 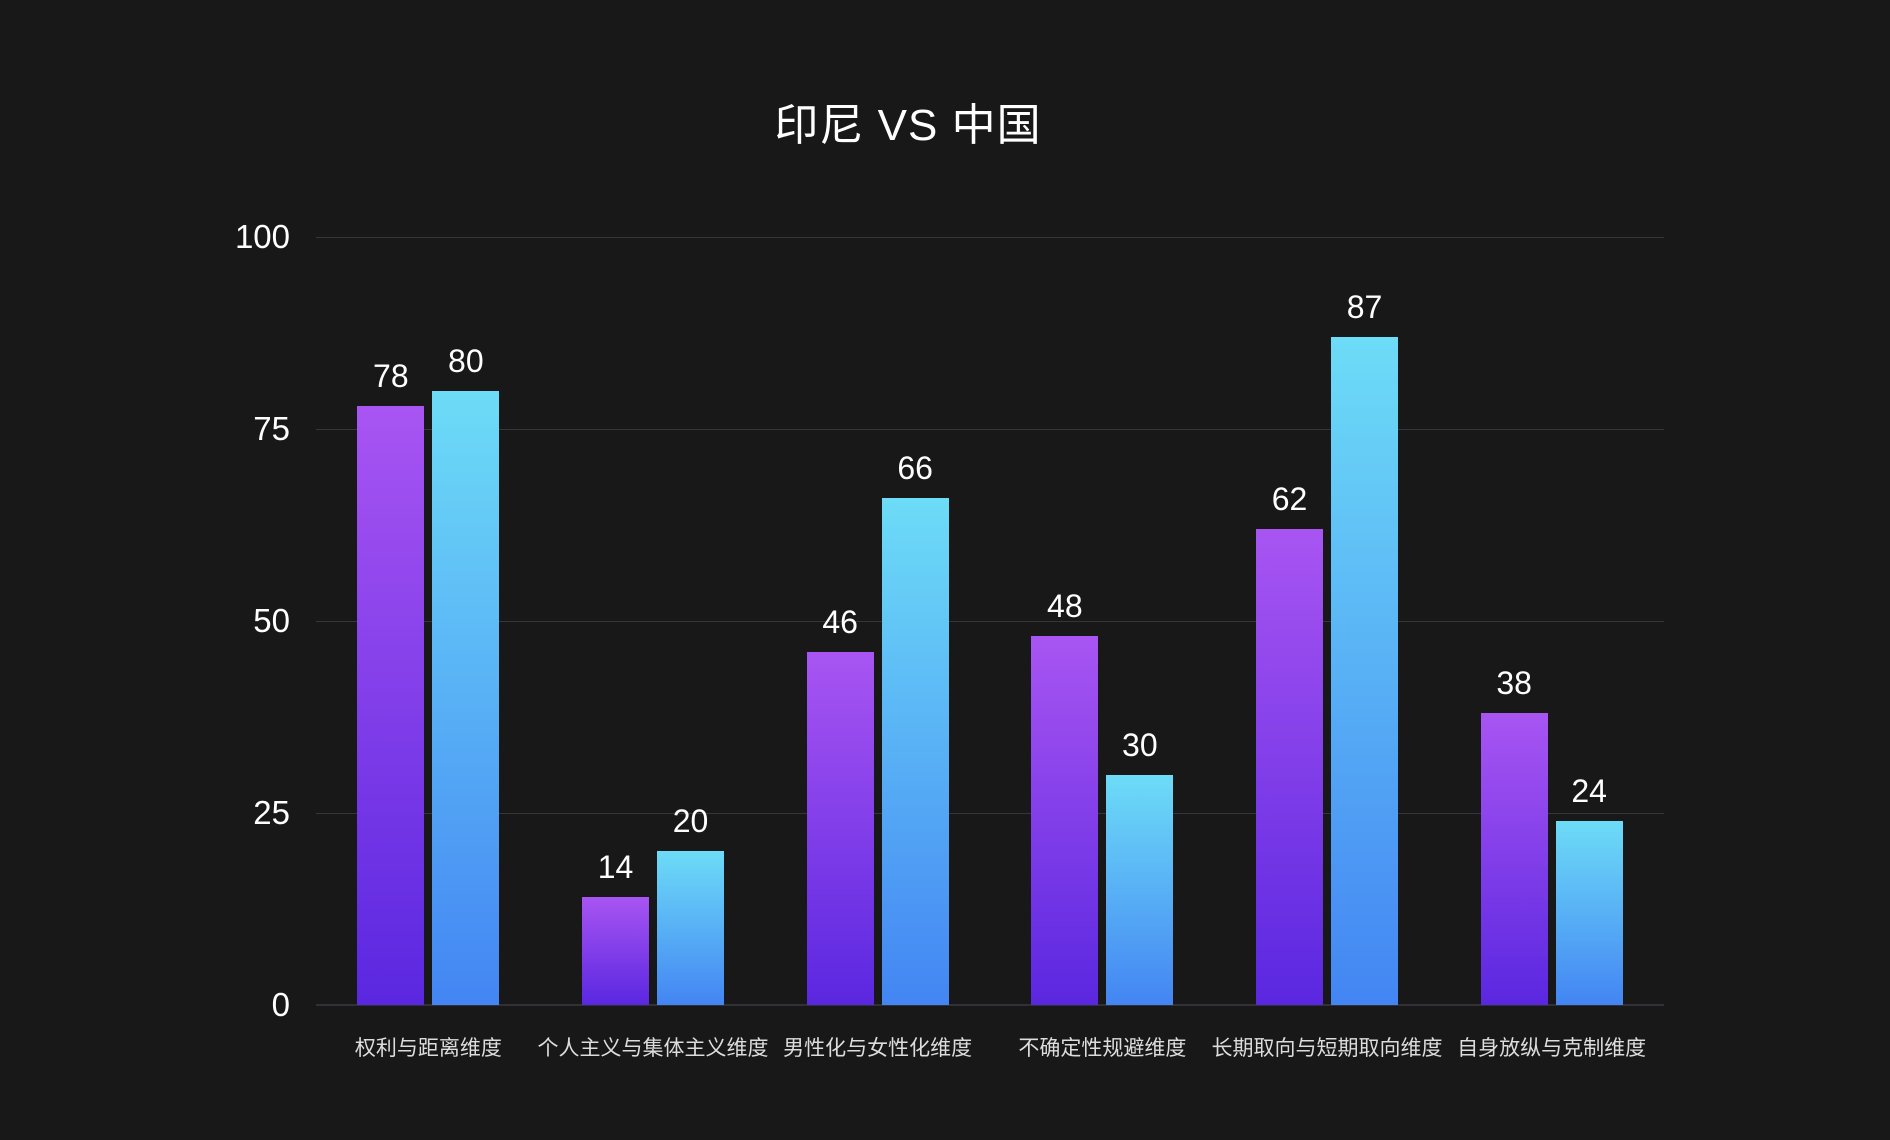 What do you see at coordinates (1364, 306) in the screenshot?
I see `bar-value-label: 87` at bounding box center [1364, 306].